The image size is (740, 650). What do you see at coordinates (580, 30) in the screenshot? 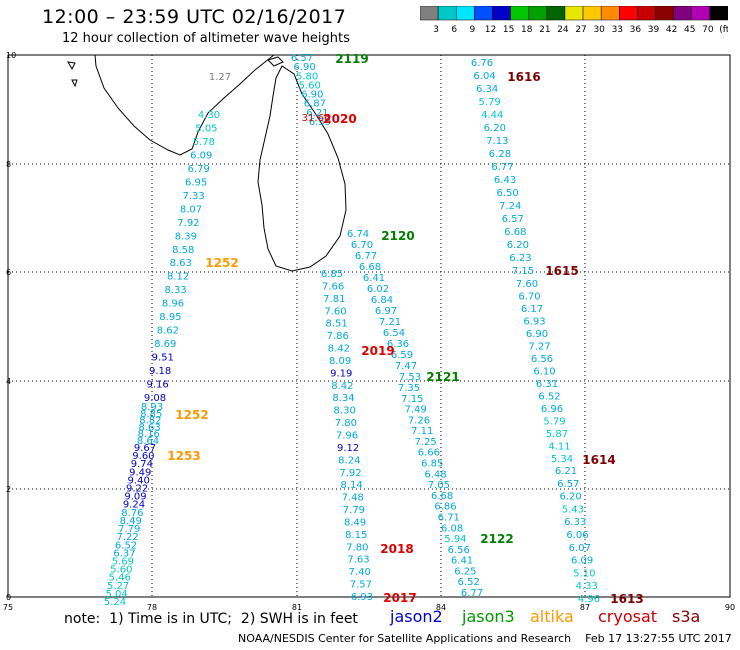
I see `colorbar-label: 27` at bounding box center [580, 30].